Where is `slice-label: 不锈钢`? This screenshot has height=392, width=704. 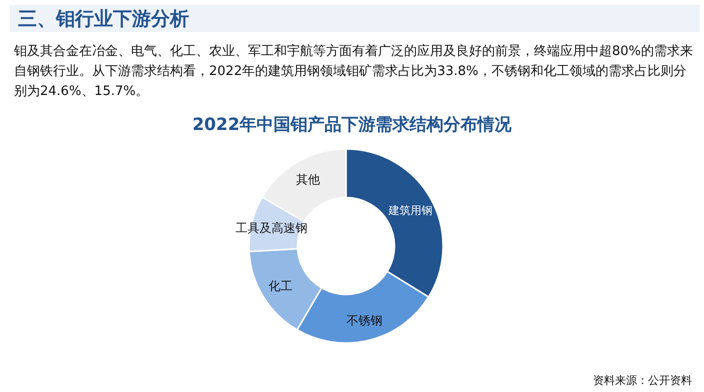 slice-label: 不锈钢 is located at coordinates (364, 320).